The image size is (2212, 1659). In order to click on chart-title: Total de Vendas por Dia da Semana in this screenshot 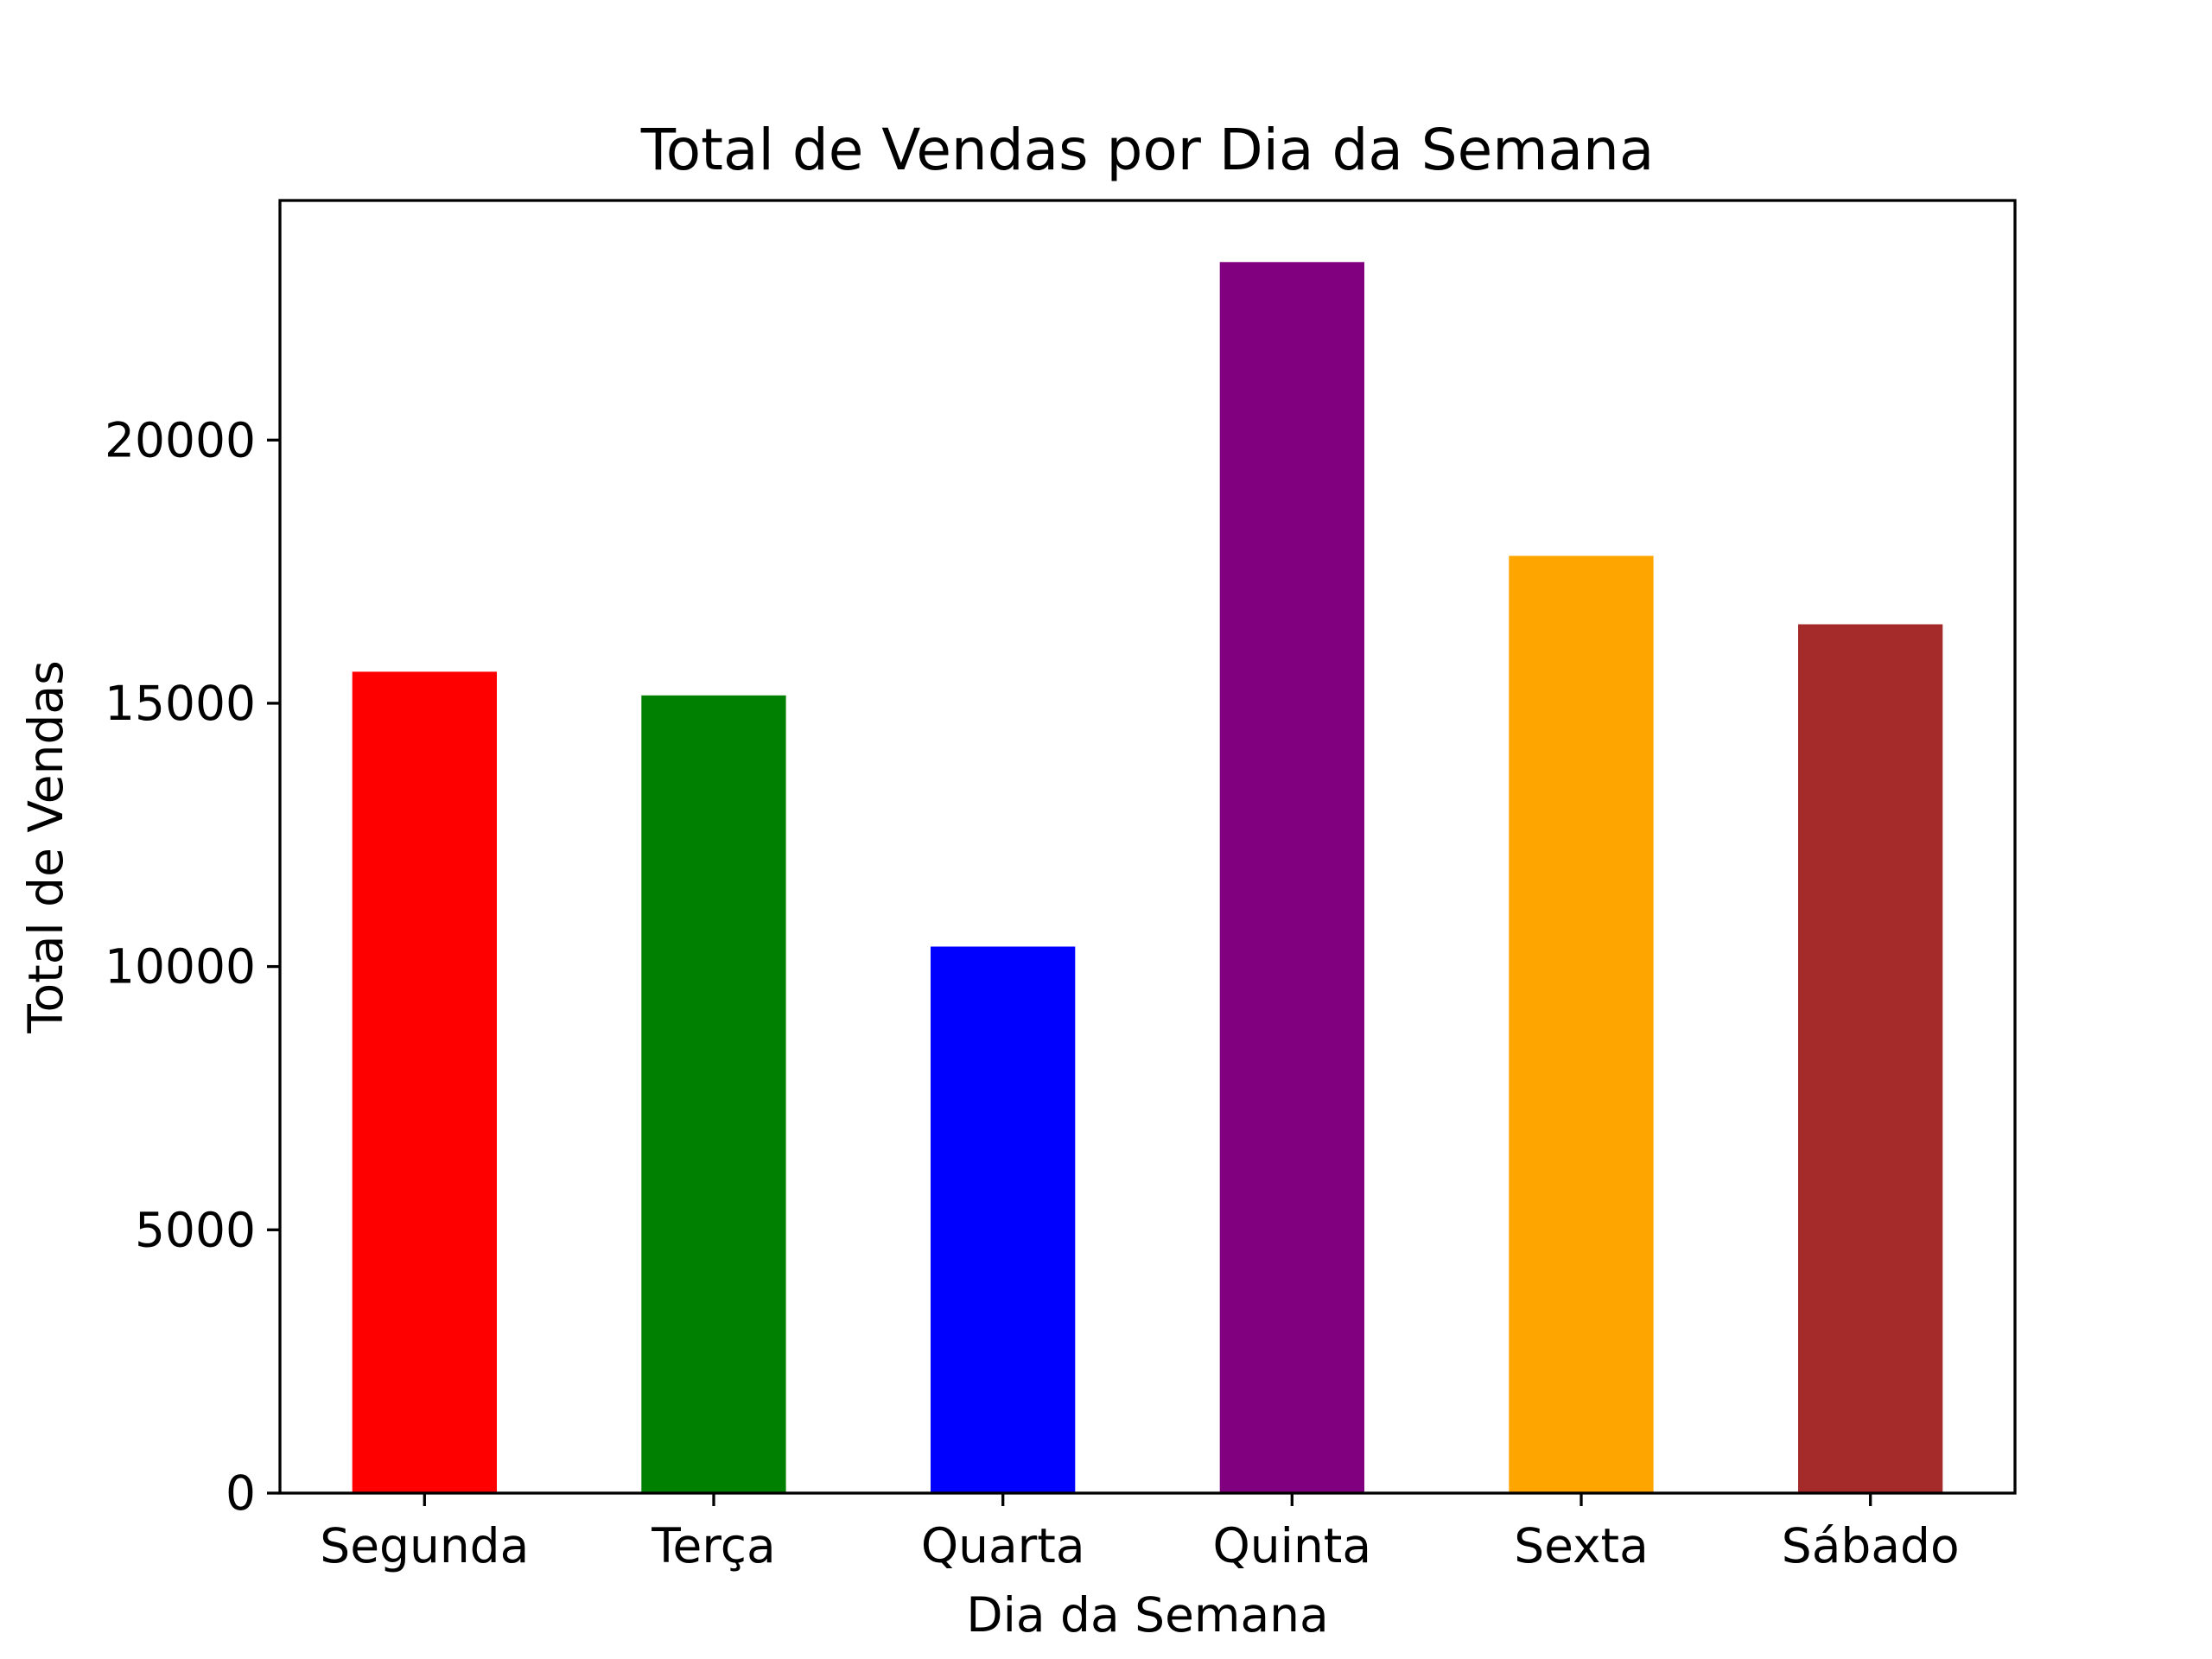, I will do `click(1147, 150)`.